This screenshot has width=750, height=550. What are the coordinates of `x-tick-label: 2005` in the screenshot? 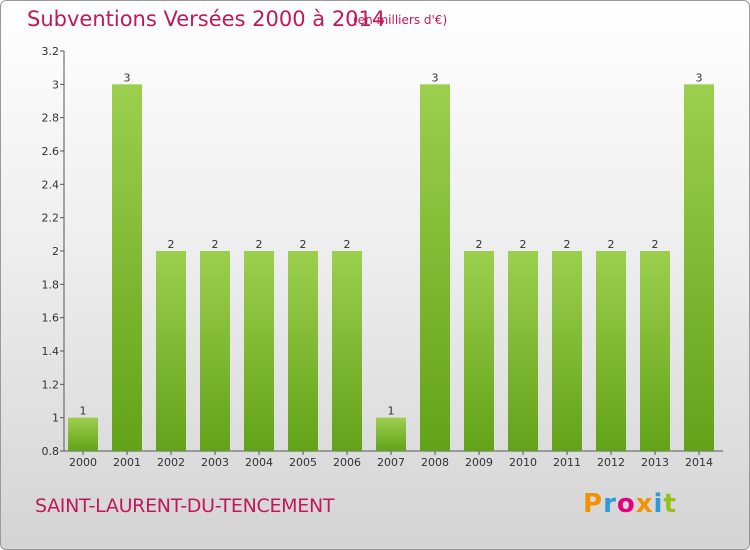 It's located at (303, 462).